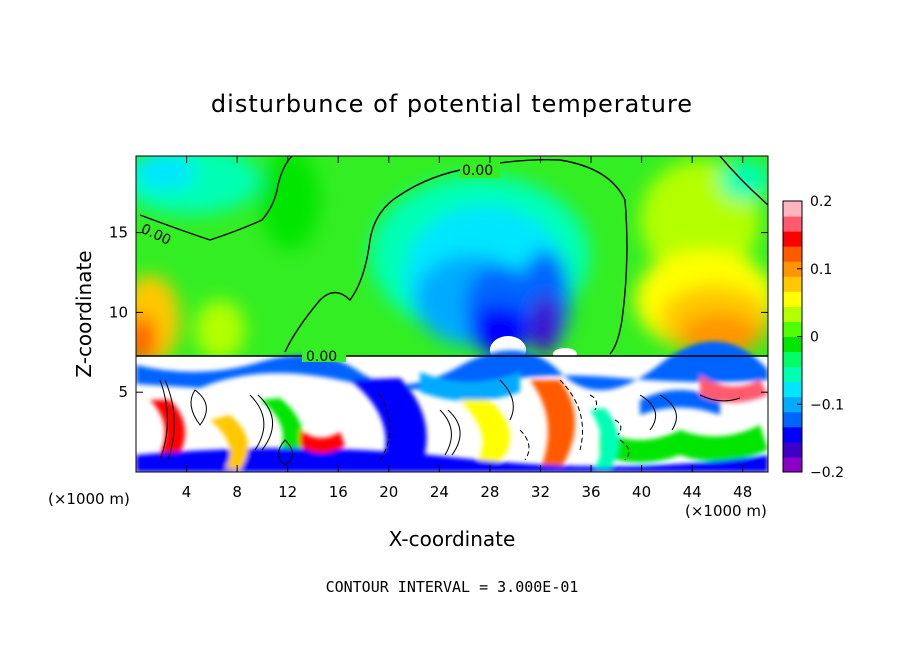  Describe the element at coordinates (590, 492) in the screenshot. I see `x-tick-label: 36` at that location.